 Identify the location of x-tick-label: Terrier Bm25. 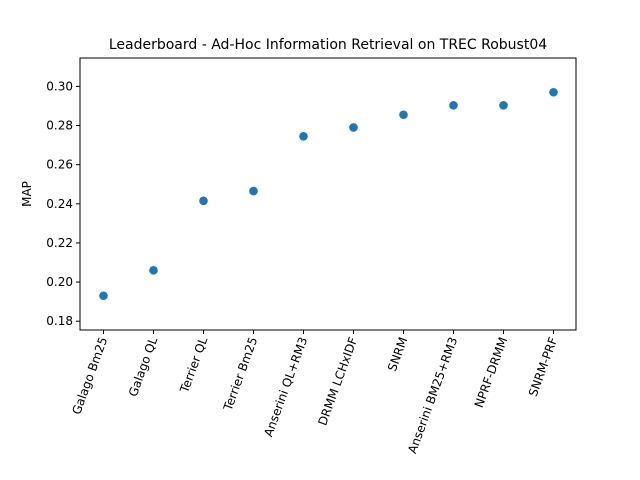
(240, 374).